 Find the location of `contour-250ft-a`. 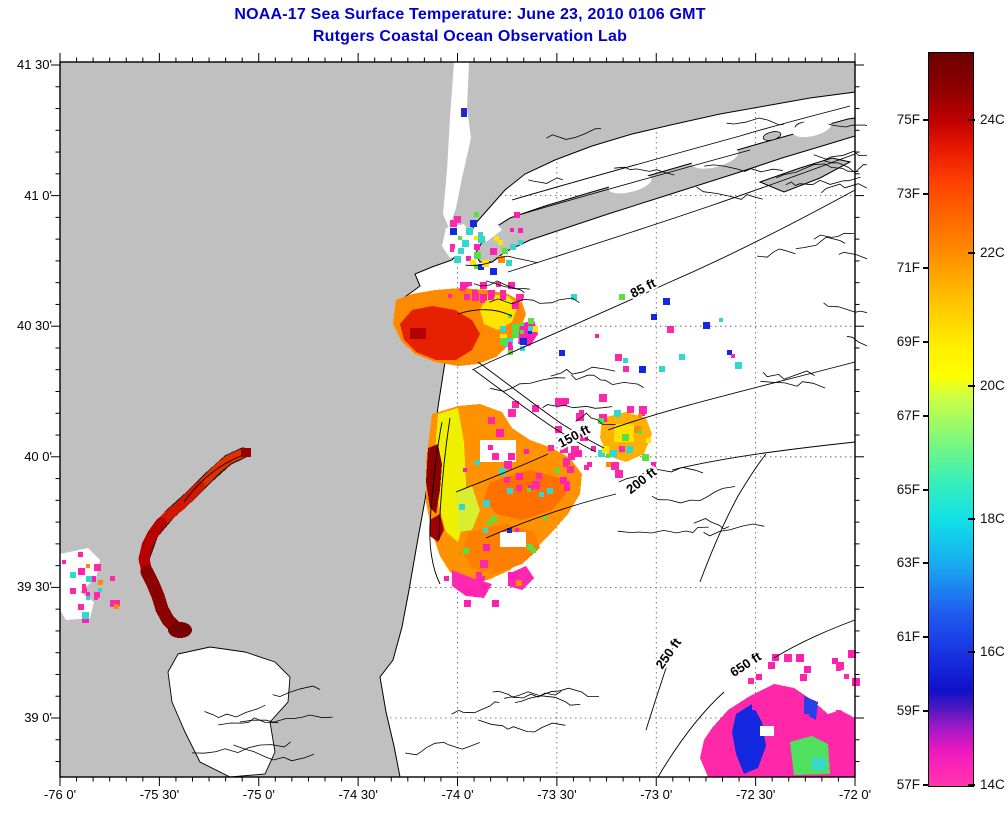

contour-250ft-a is located at coordinates (661, 684).